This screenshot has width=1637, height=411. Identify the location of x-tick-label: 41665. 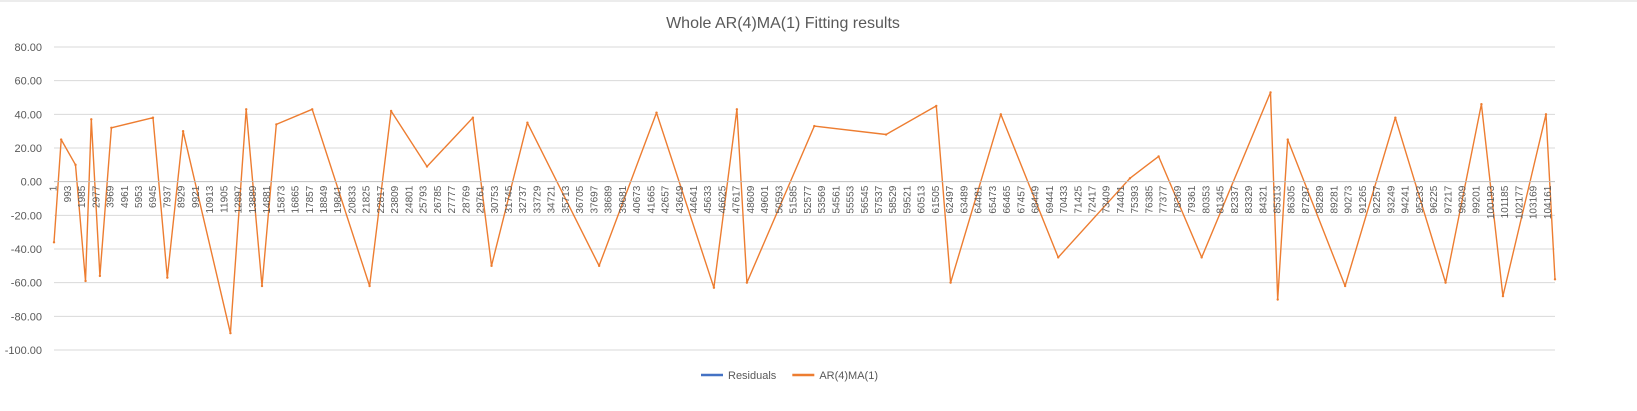
(651, 199).